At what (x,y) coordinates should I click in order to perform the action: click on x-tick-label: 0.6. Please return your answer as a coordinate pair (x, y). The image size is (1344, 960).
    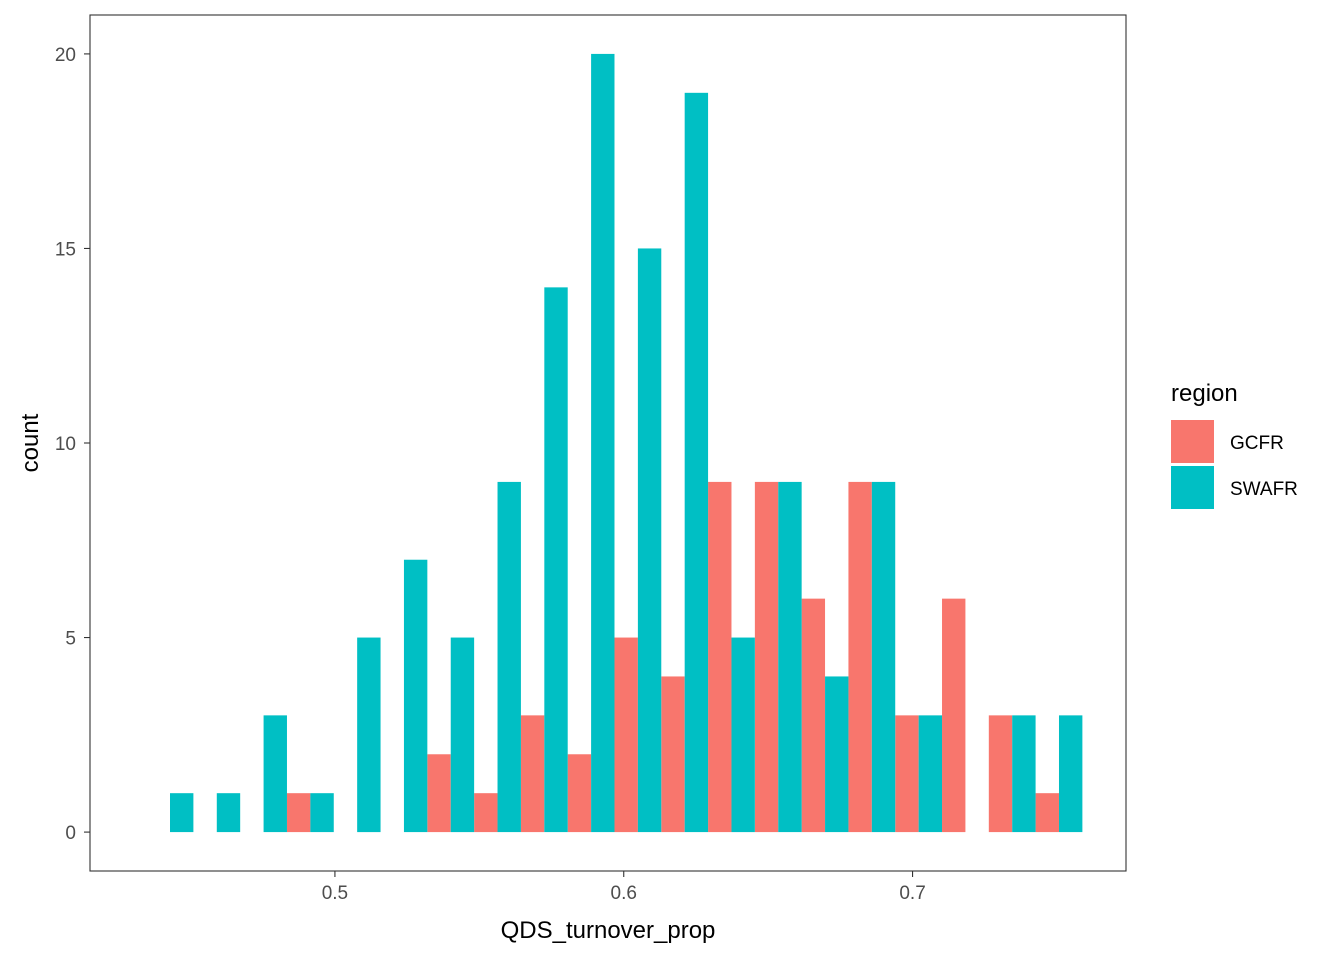
    Looking at the image, I should click on (624, 893).